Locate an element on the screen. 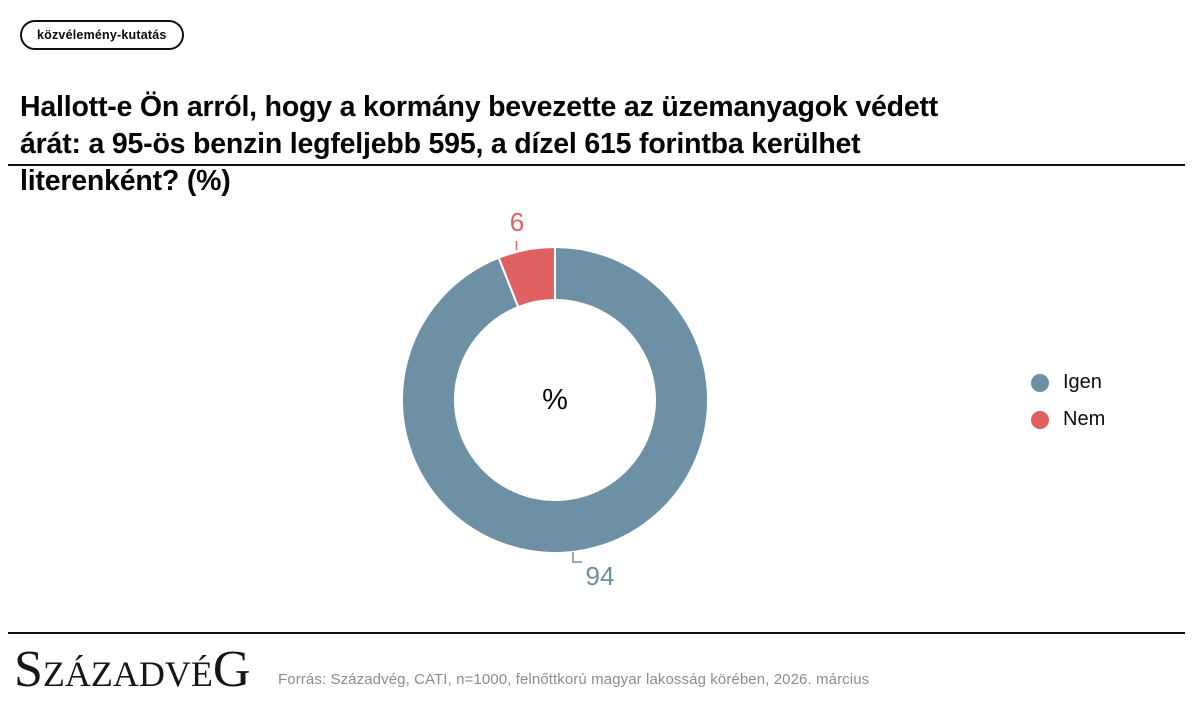 The image size is (1193, 710). donut-center-label: % is located at coordinates (555, 400).